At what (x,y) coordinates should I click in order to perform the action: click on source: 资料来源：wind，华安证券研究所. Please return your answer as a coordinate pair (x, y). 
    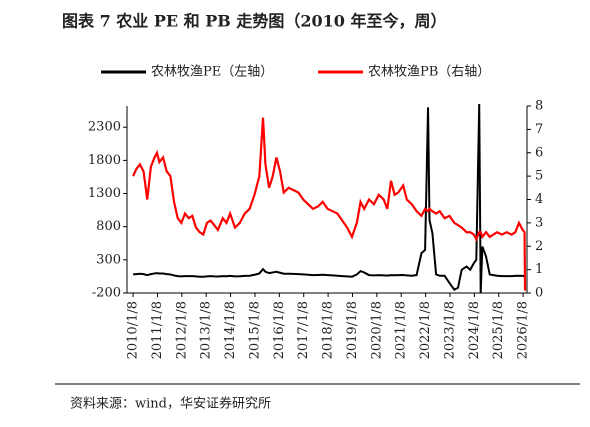
    Looking at the image, I should click on (170, 404).